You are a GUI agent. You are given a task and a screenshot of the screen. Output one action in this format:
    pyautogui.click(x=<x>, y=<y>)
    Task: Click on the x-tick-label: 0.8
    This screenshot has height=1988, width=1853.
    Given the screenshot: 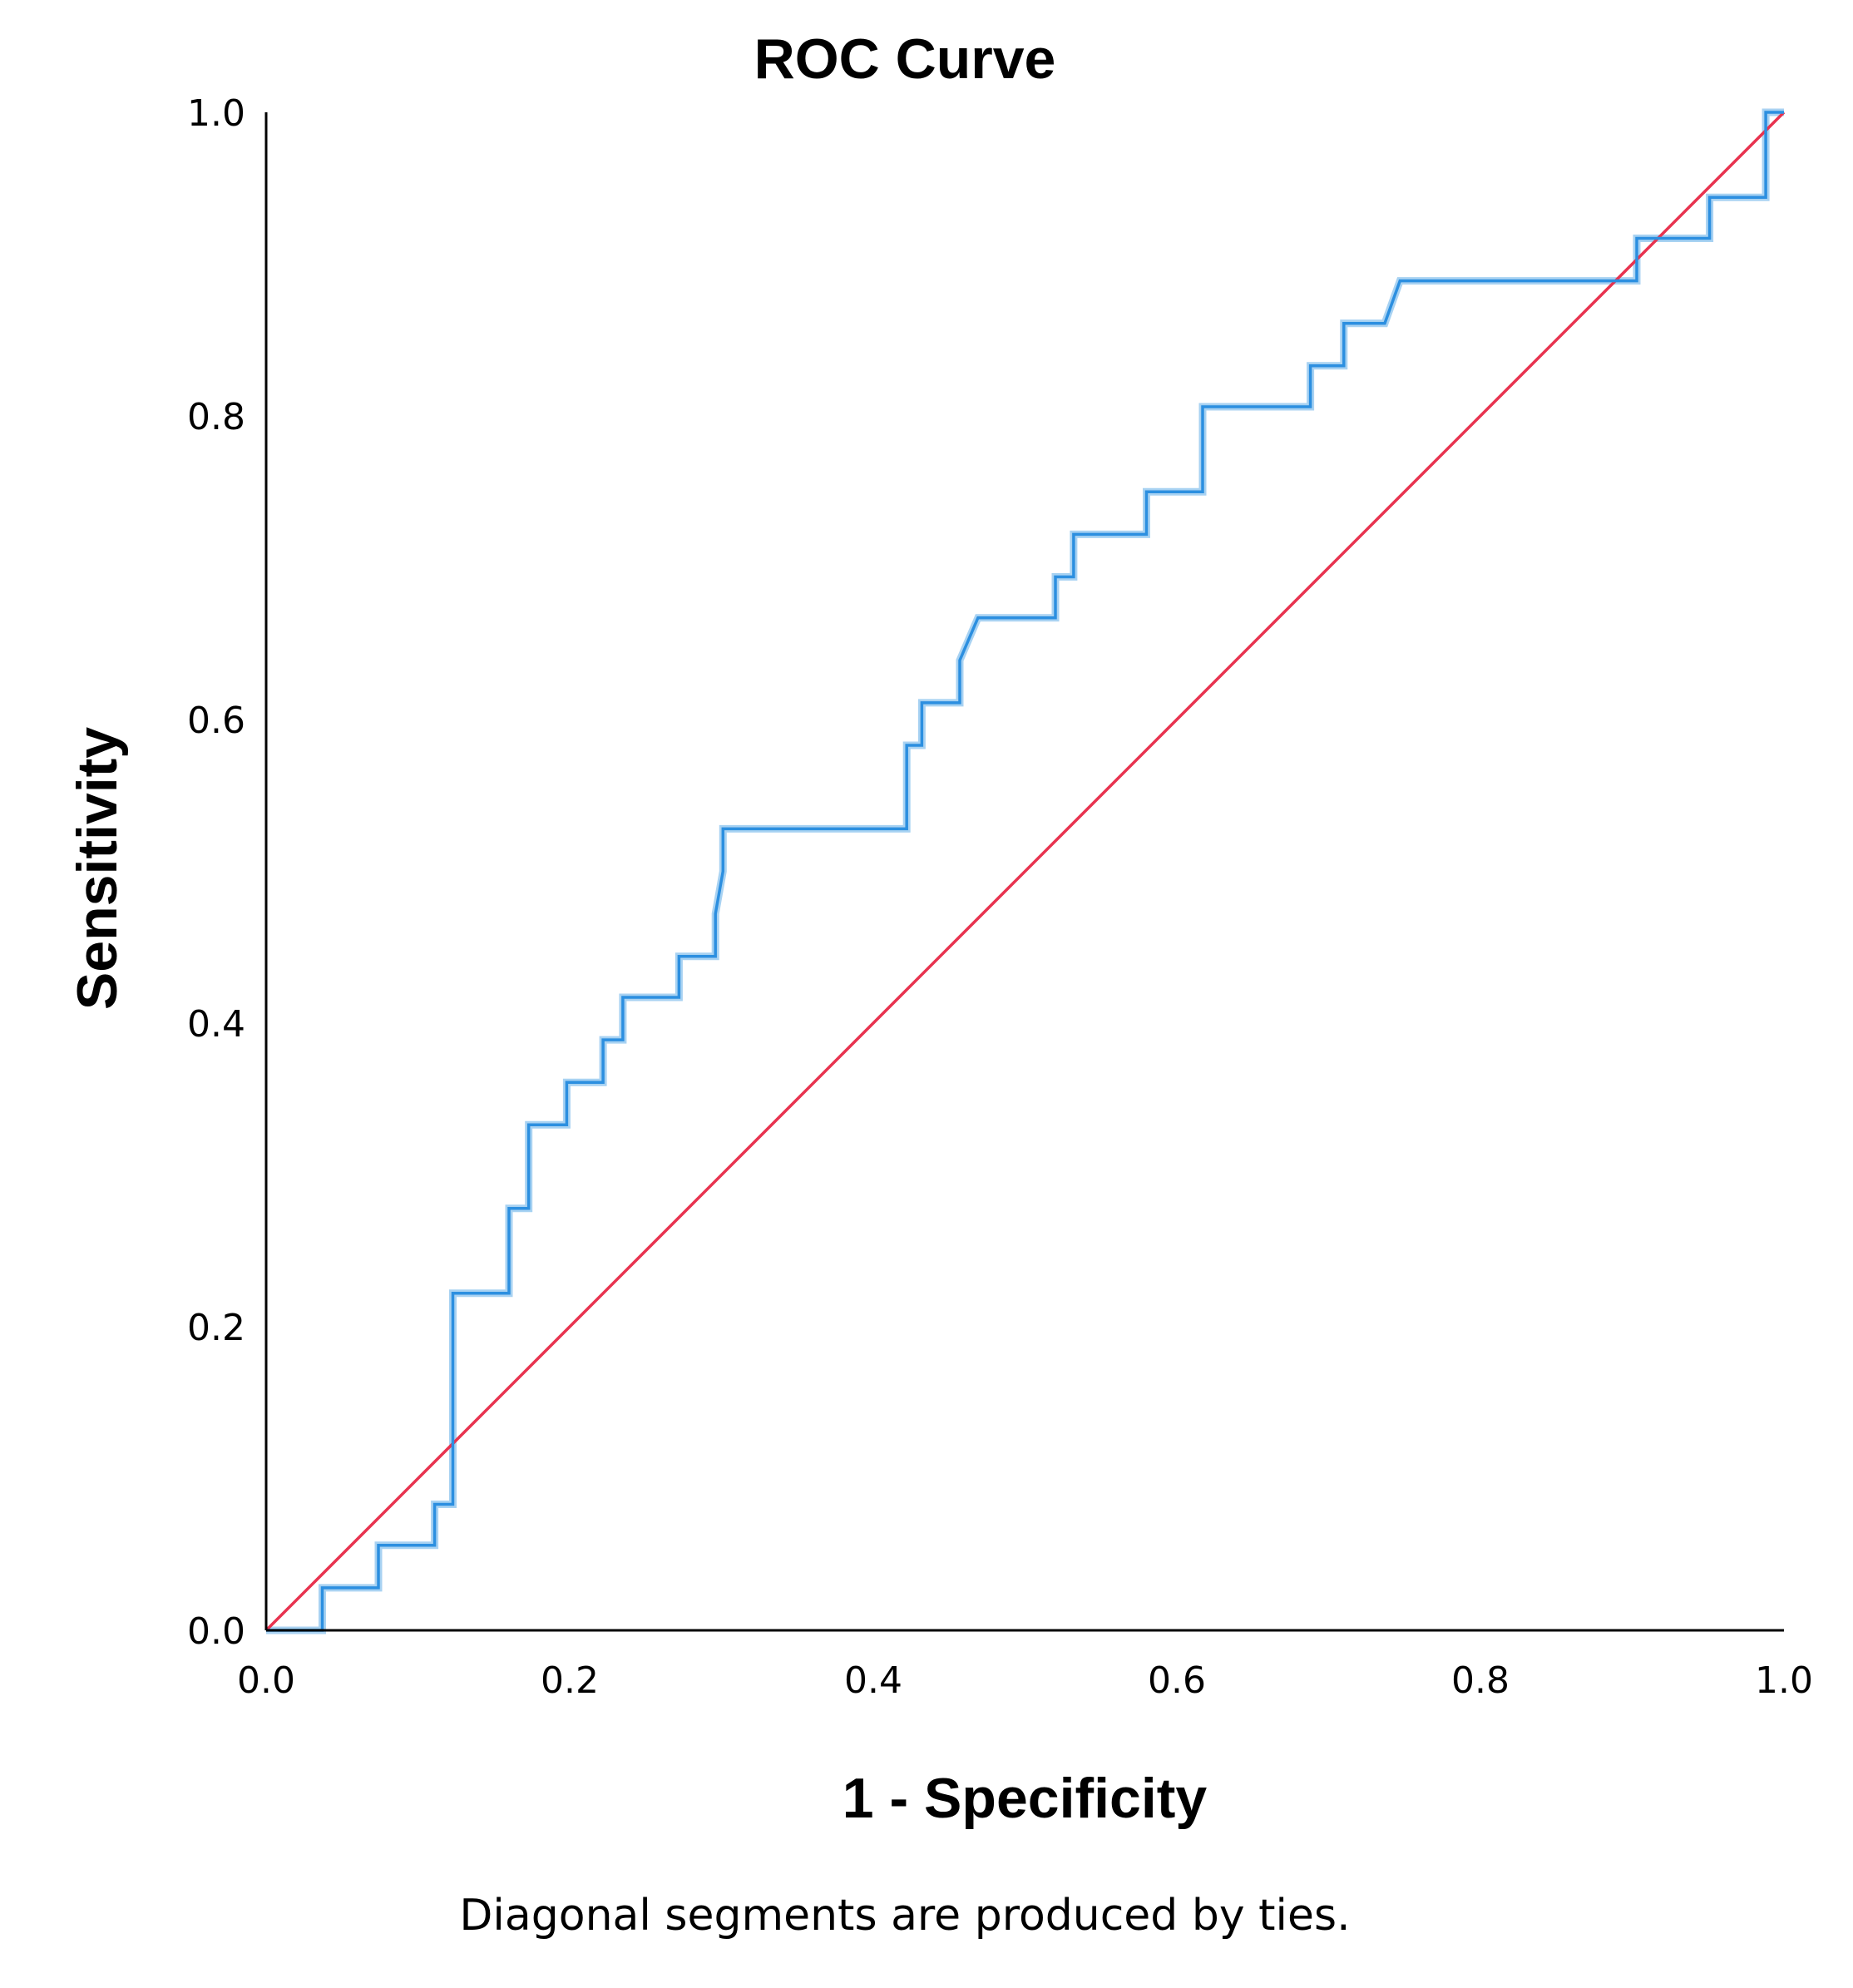 What is the action you would take?
    pyautogui.click(x=1480, y=1680)
    